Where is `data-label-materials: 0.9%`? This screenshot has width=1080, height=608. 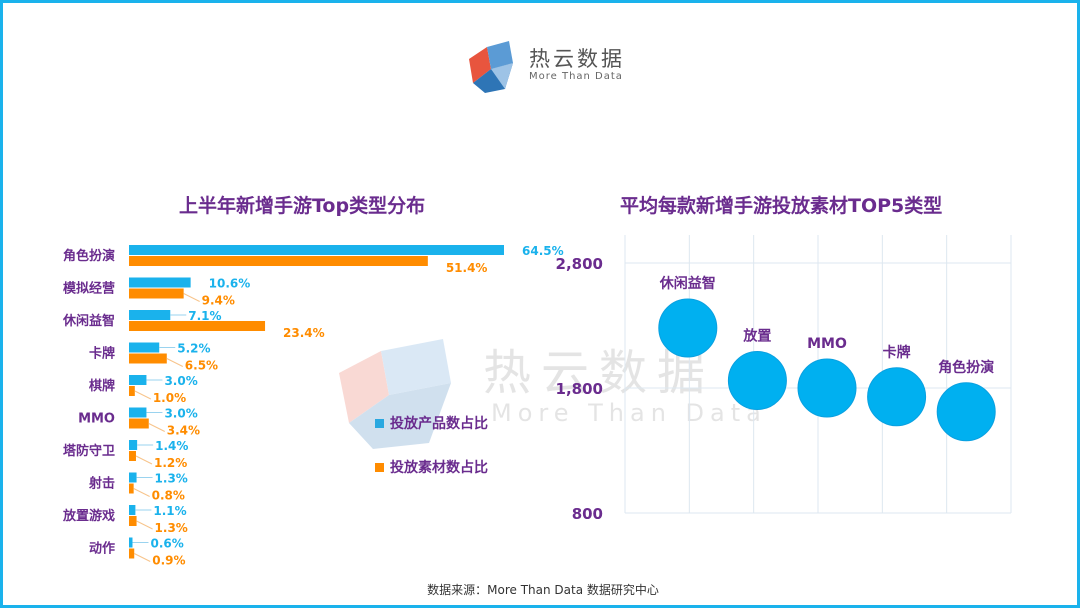
data-label-materials: 0.9% is located at coordinates (168, 561).